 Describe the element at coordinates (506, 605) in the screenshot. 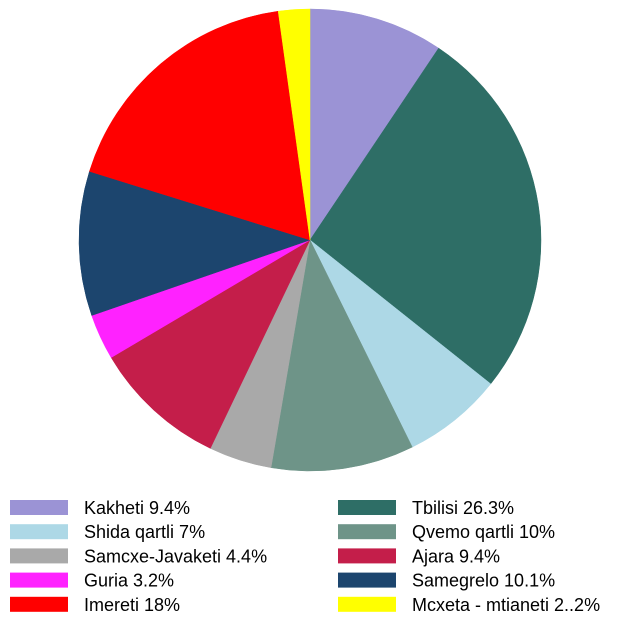

I see `legend-label-9: Mcxeta - mtianeti 2..2%` at that location.